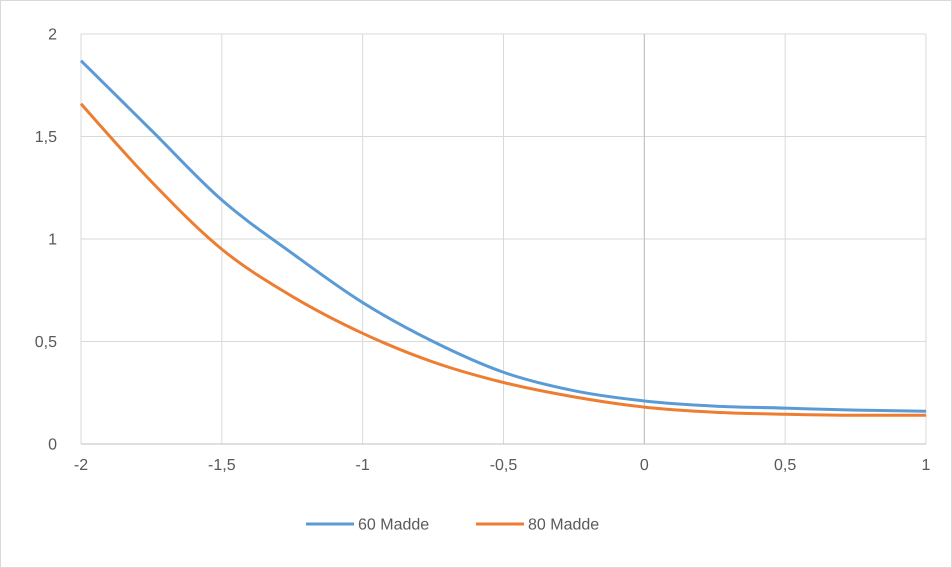 The height and width of the screenshot is (568, 952). What do you see at coordinates (785, 465) in the screenshot?
I see `x-tick-label: 0,5` at bounding box center [785, 465].